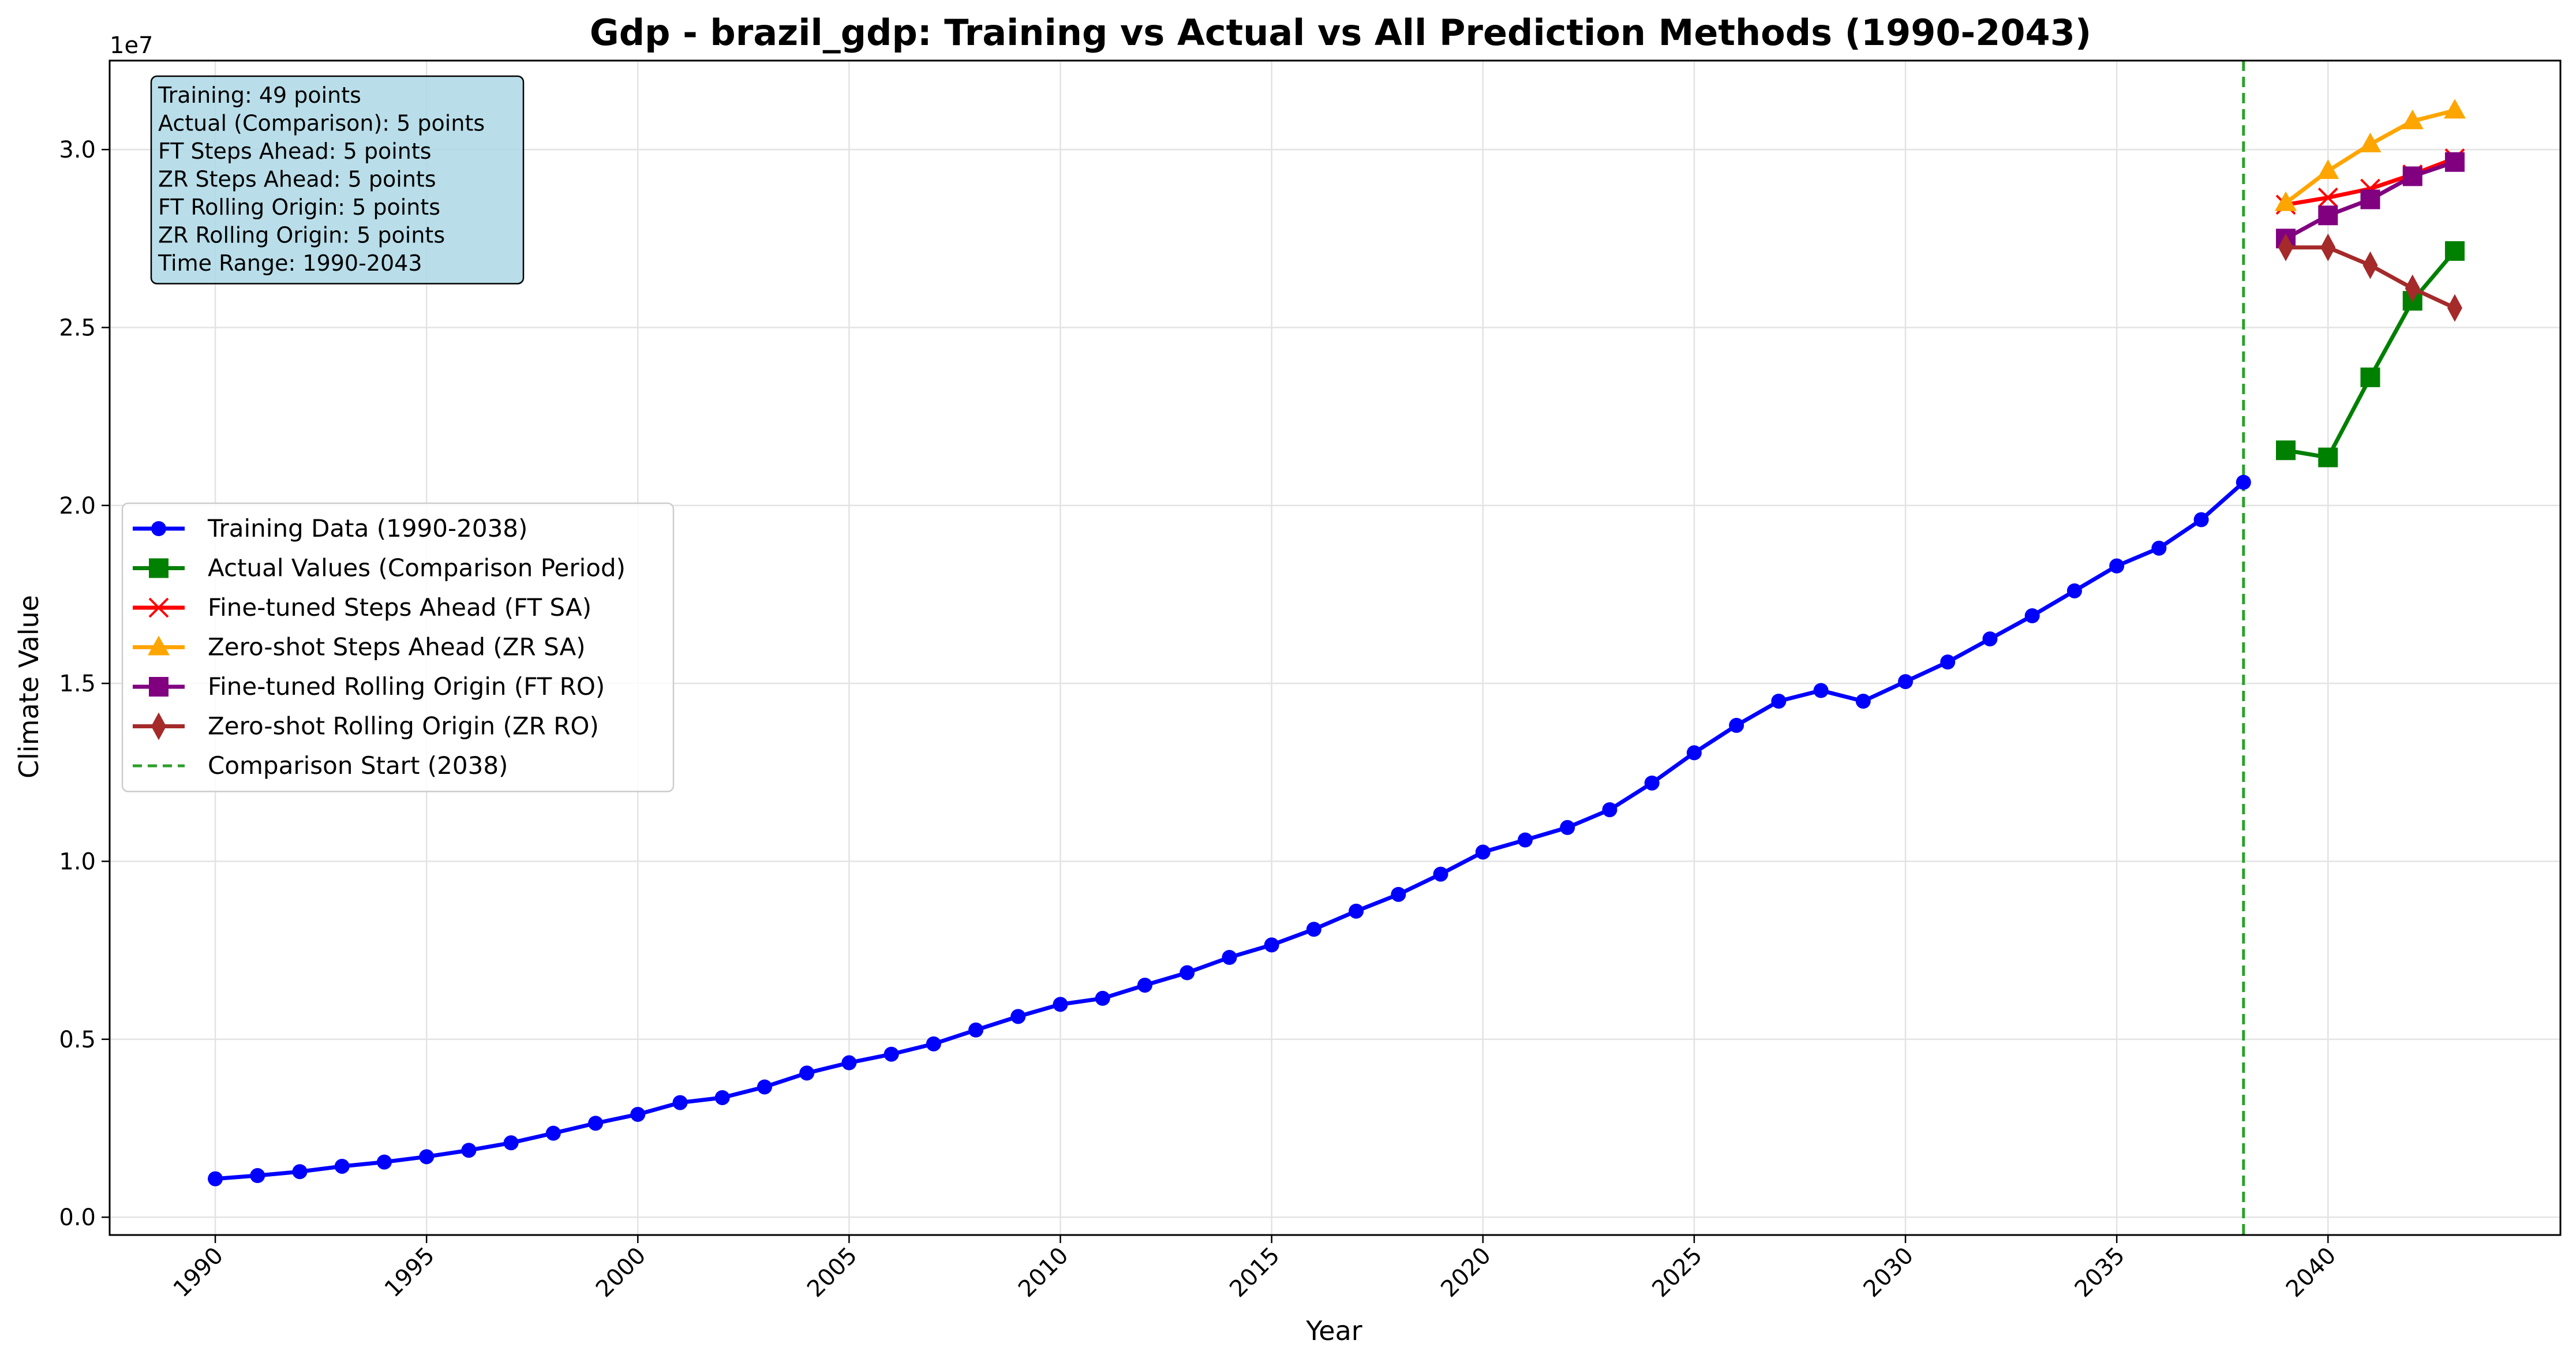 The image size is (2576, 1366). I want to click on legend-entry: Zero-shot Rolling Origin (ZR RO), so click(366, 726).